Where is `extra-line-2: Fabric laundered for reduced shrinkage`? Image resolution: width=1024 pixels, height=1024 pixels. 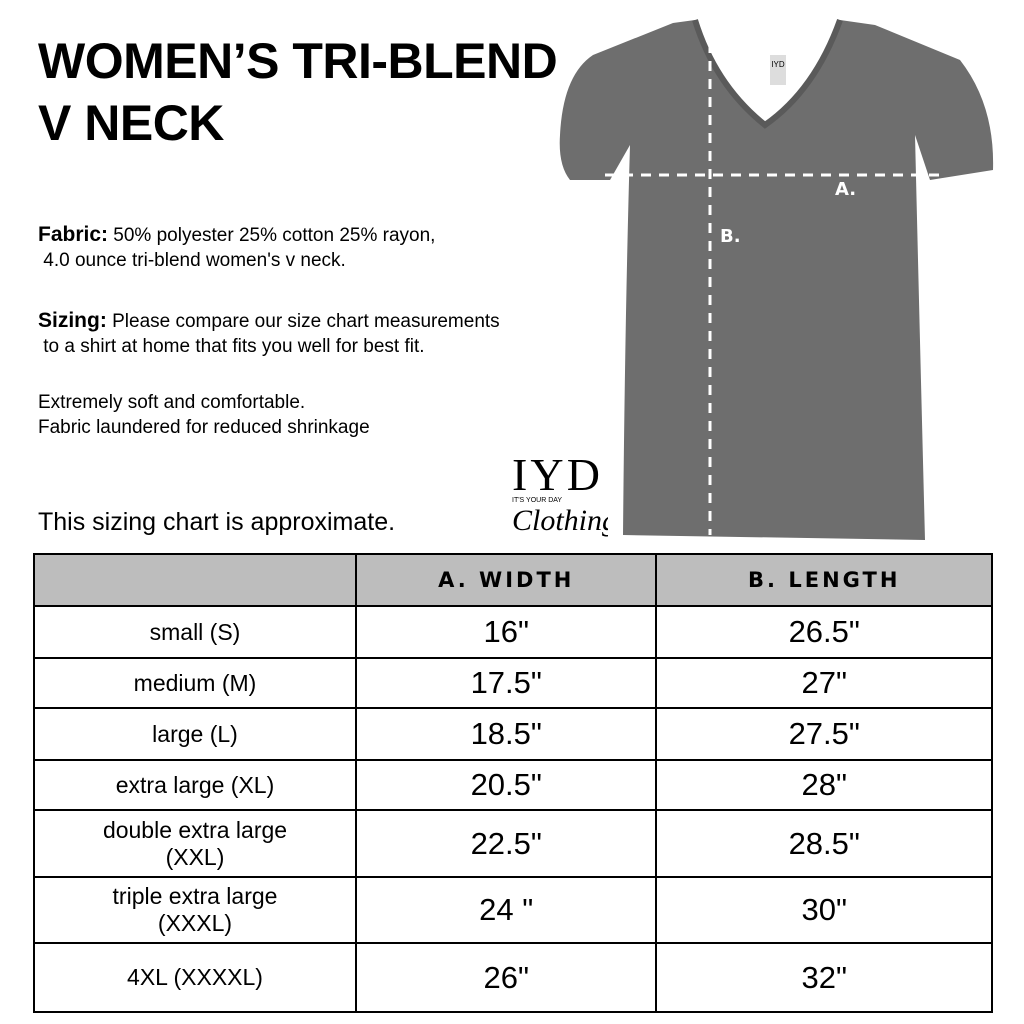 extra-line-2: Fabric laundered for reduced shrinkage is located at coordinates (204, 427).